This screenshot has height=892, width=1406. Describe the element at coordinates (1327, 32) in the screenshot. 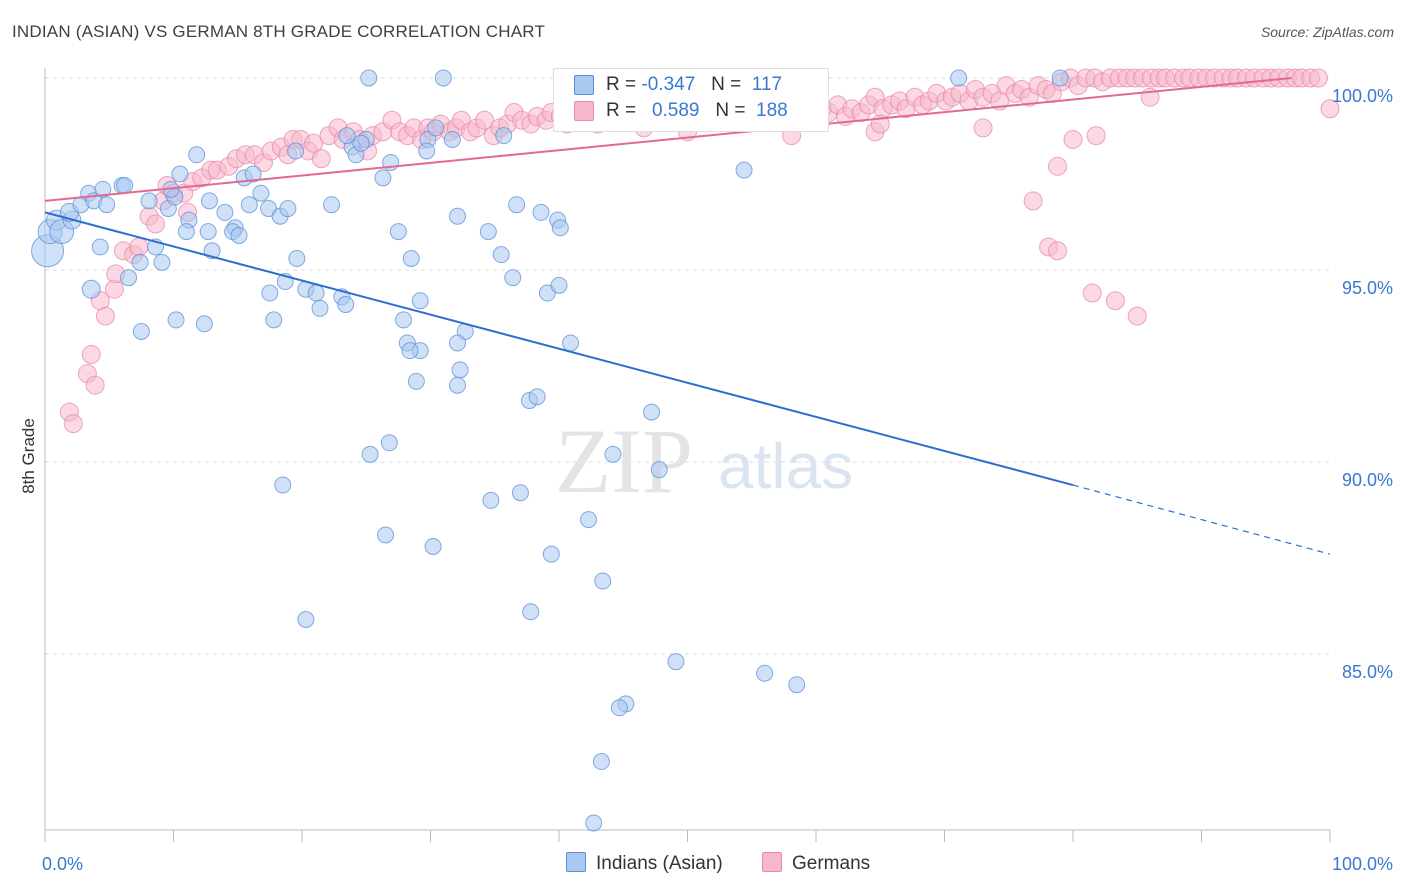

I see `source-label: Source: ZipAtlas.com` at that location.